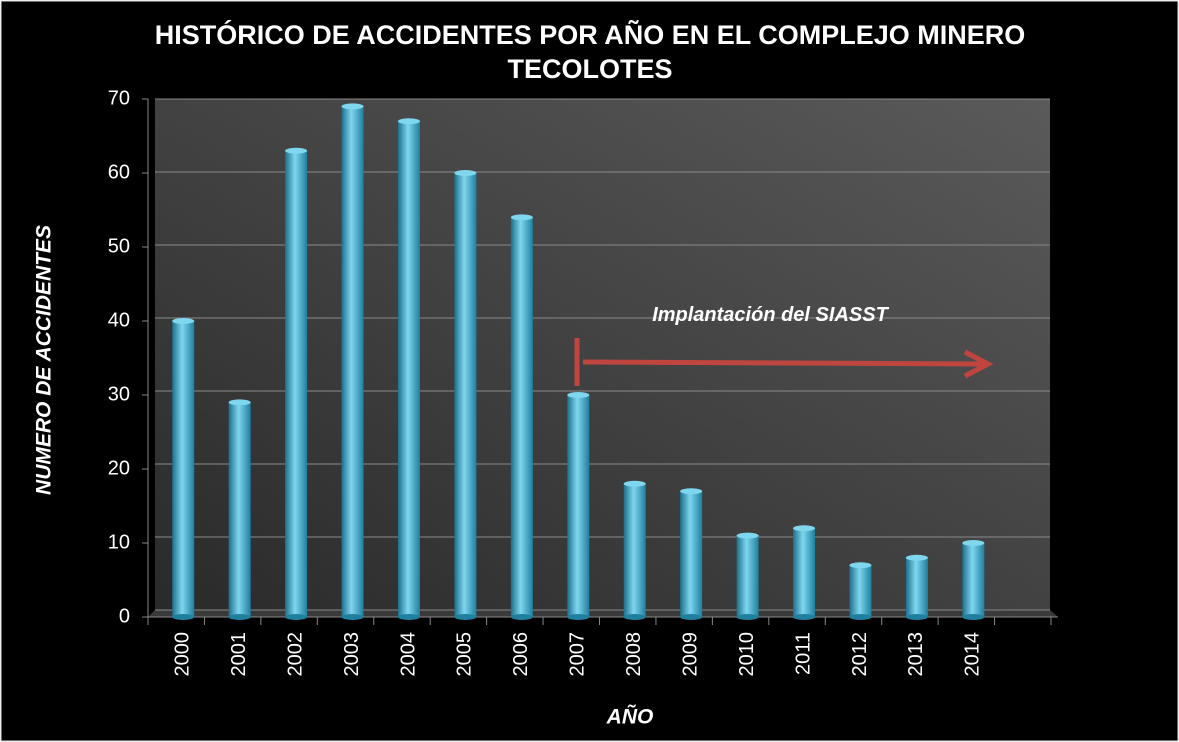 Image resolution: width=1179 pixels, height=742 pixels. I want to click on x-tick-label: 2001, so click(239, 654).